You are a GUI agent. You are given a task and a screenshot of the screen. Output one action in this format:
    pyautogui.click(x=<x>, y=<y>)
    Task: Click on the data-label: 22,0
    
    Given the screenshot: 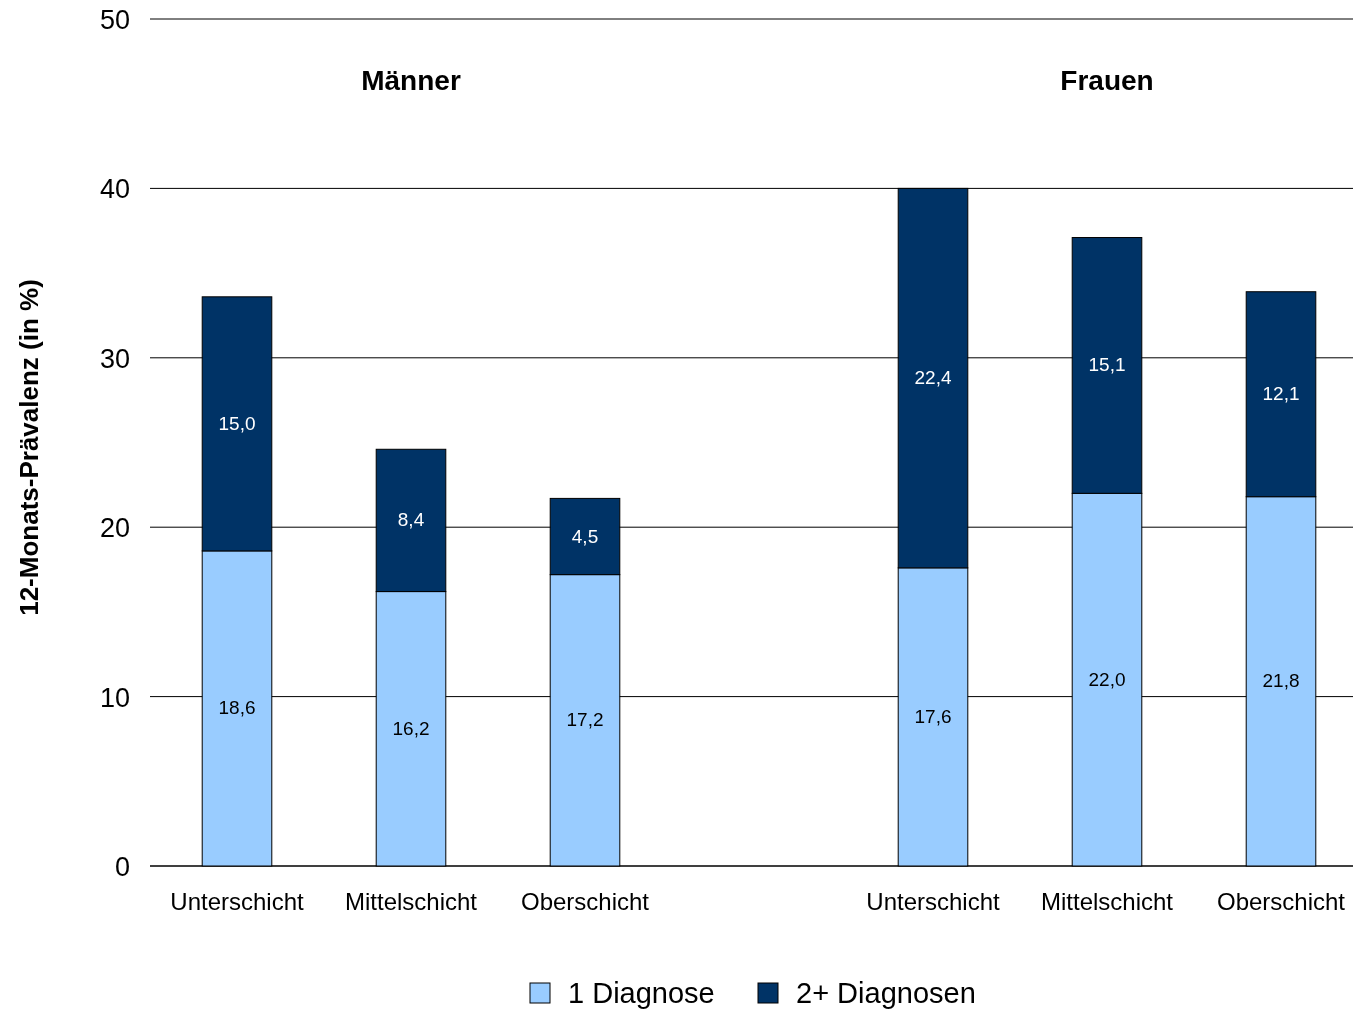 What is the action you would take?
    pyautogui.click(x=1107, y=679)
    